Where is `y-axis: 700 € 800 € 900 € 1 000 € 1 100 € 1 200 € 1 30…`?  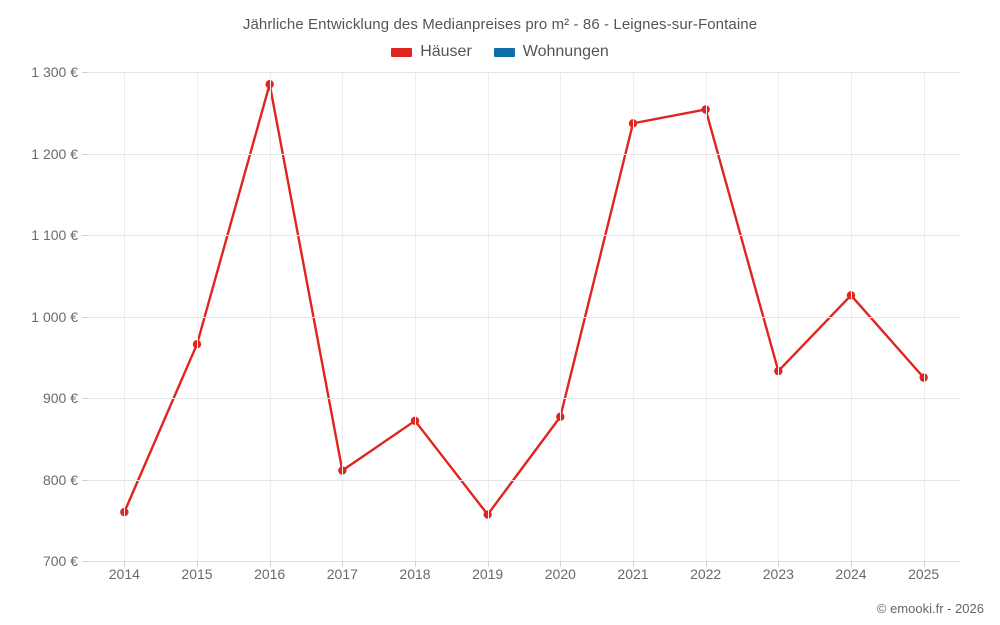 y-axis: 700 € 800 € 900 € 1 000 € 1 100 € 1 200 € 1 30… is located at coordinates (44, 312).